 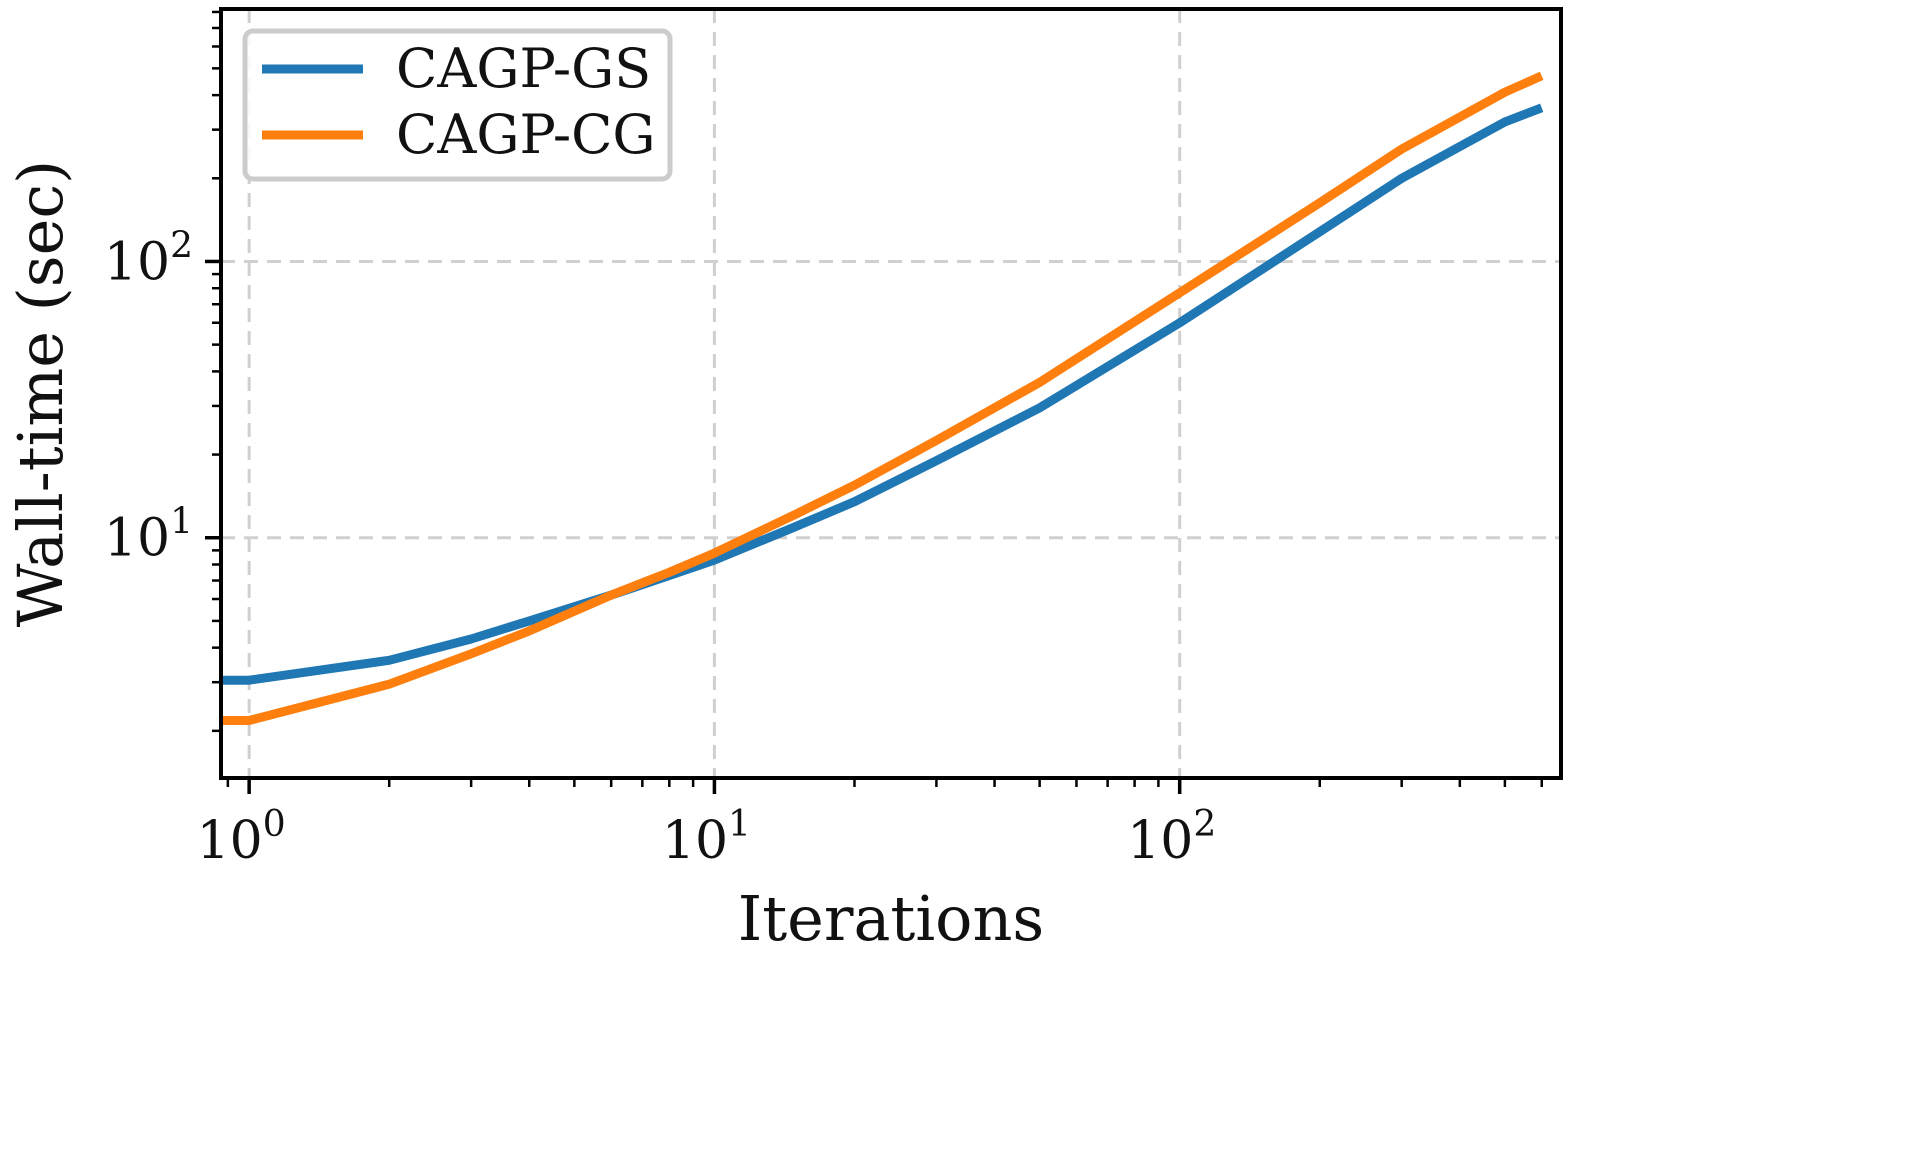 What do you see at coordinates (523, 68) in the screenshot?
I see `legend-label-cagp-gs: CAGP-GS` at bounding box center [523, 68].